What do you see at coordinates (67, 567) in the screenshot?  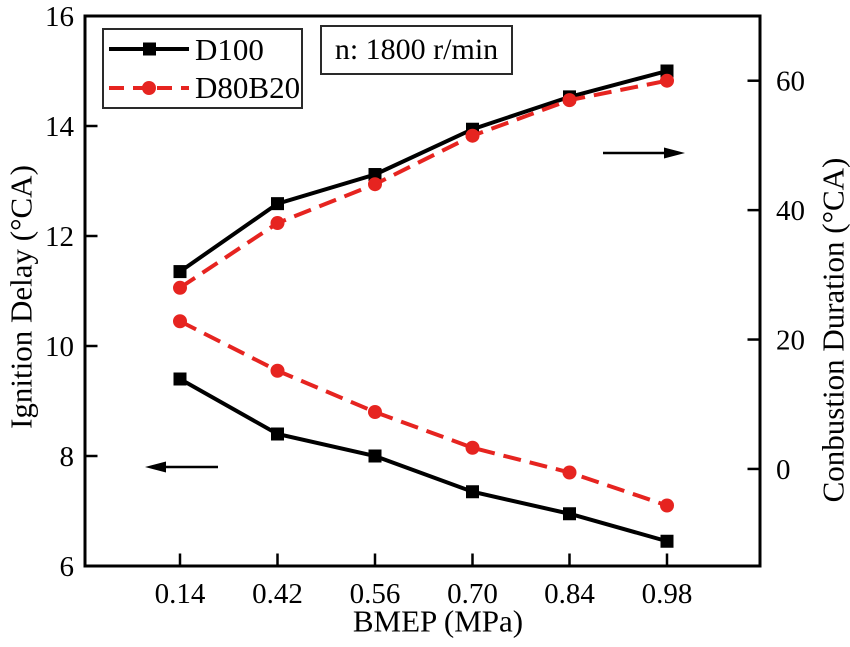 I see `left-tick-label: 6` at bounding box center [67, 567].